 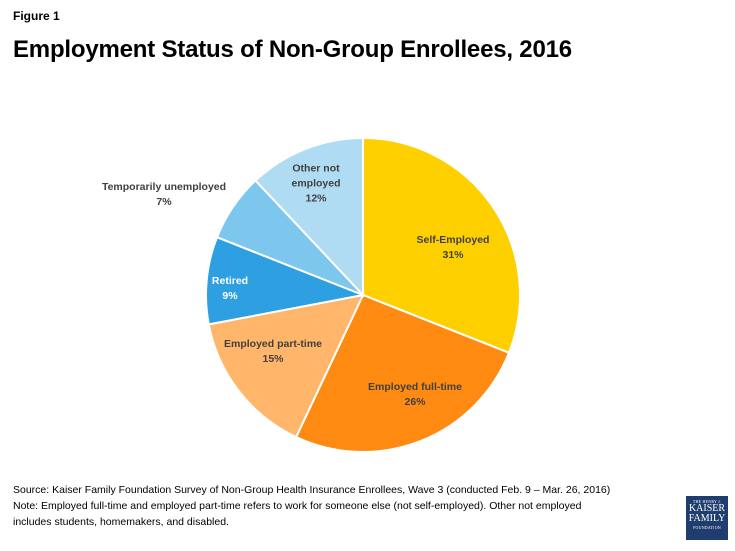 I want to click on pie-slice-self-employed, so click(x=441, y=245).